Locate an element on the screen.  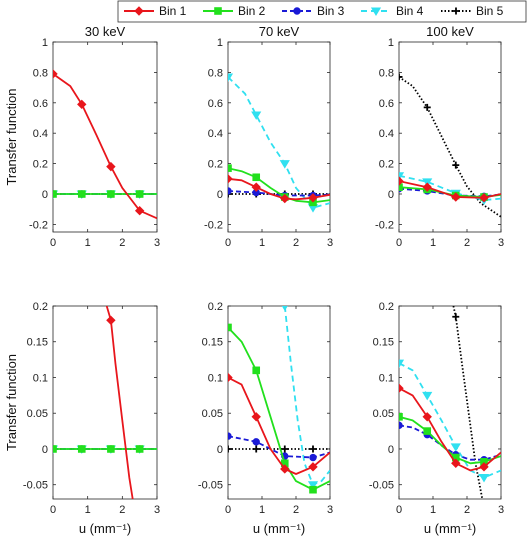
panel-title: 30 keV is located at coordinates (105, 31).